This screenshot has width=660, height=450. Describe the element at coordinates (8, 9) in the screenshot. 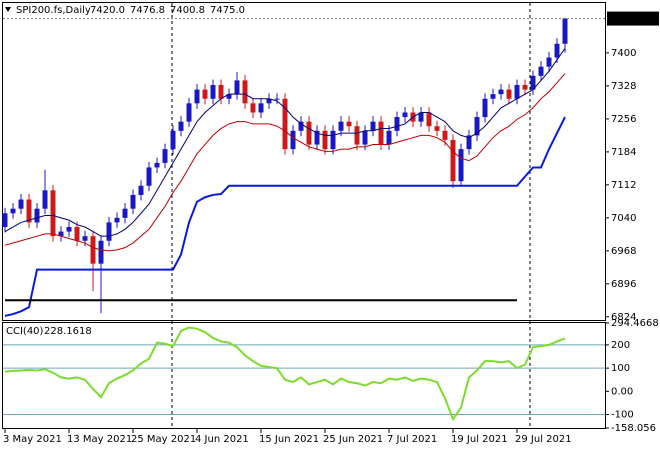

I see `menu-arrow` at that location.